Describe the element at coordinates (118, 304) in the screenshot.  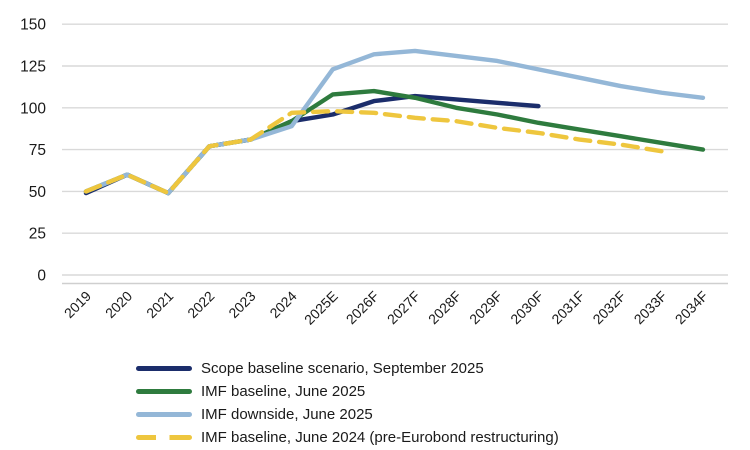
I see `x-tick-label: 2020` at that location.